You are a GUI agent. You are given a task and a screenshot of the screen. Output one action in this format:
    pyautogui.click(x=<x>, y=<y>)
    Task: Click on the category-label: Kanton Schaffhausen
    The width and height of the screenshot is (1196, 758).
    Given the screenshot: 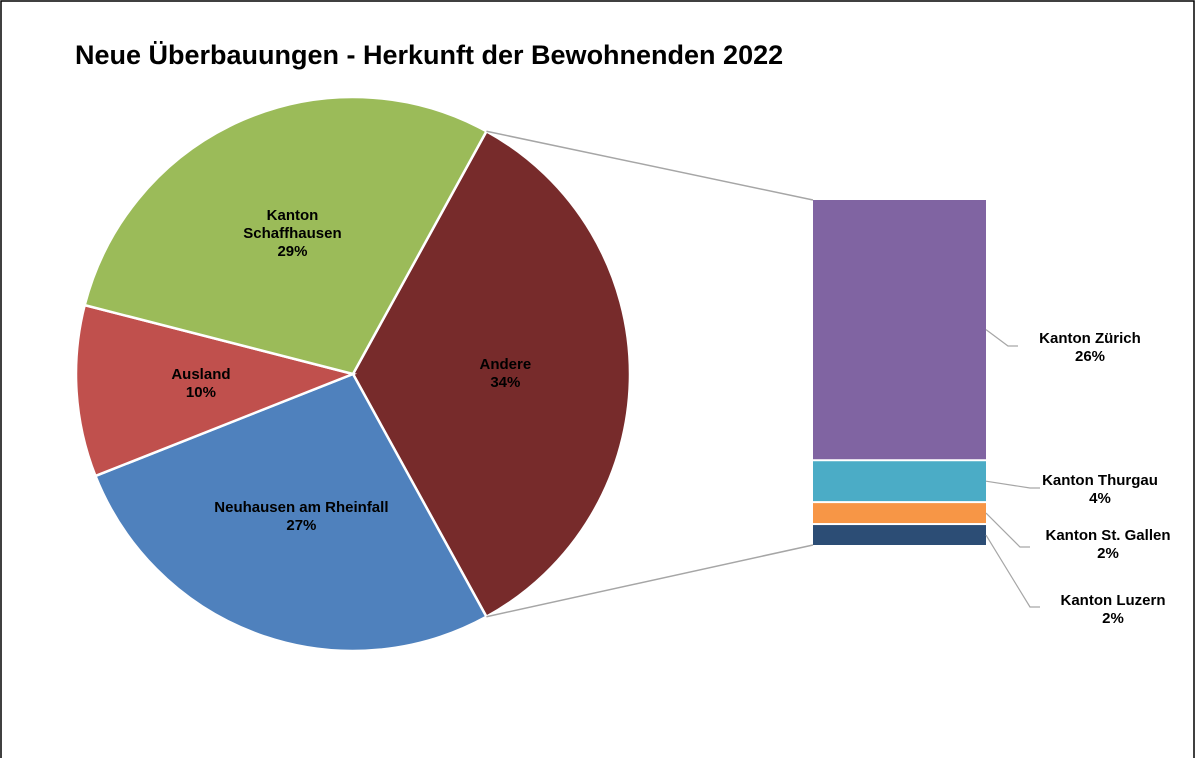 What is the action you would take?
    pyautogui.click(x=292, y=225)
    